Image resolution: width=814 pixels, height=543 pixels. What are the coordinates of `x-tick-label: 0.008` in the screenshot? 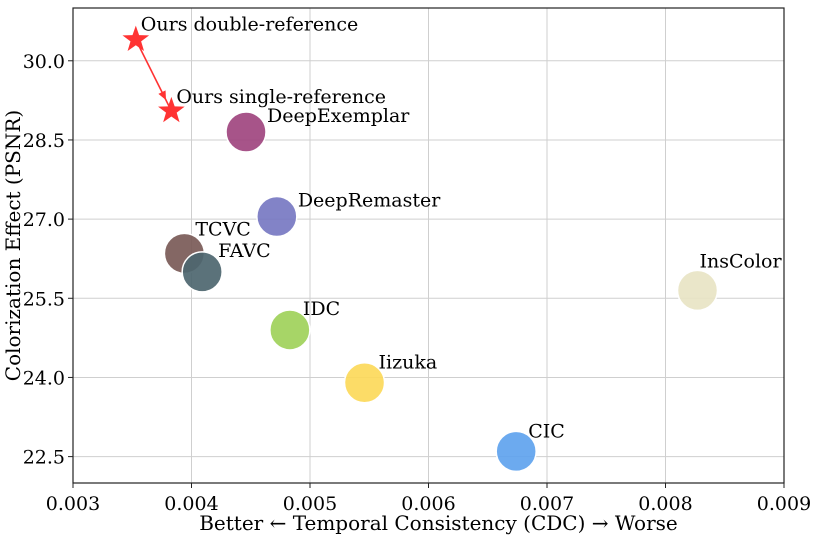 It's located at (665, 504).